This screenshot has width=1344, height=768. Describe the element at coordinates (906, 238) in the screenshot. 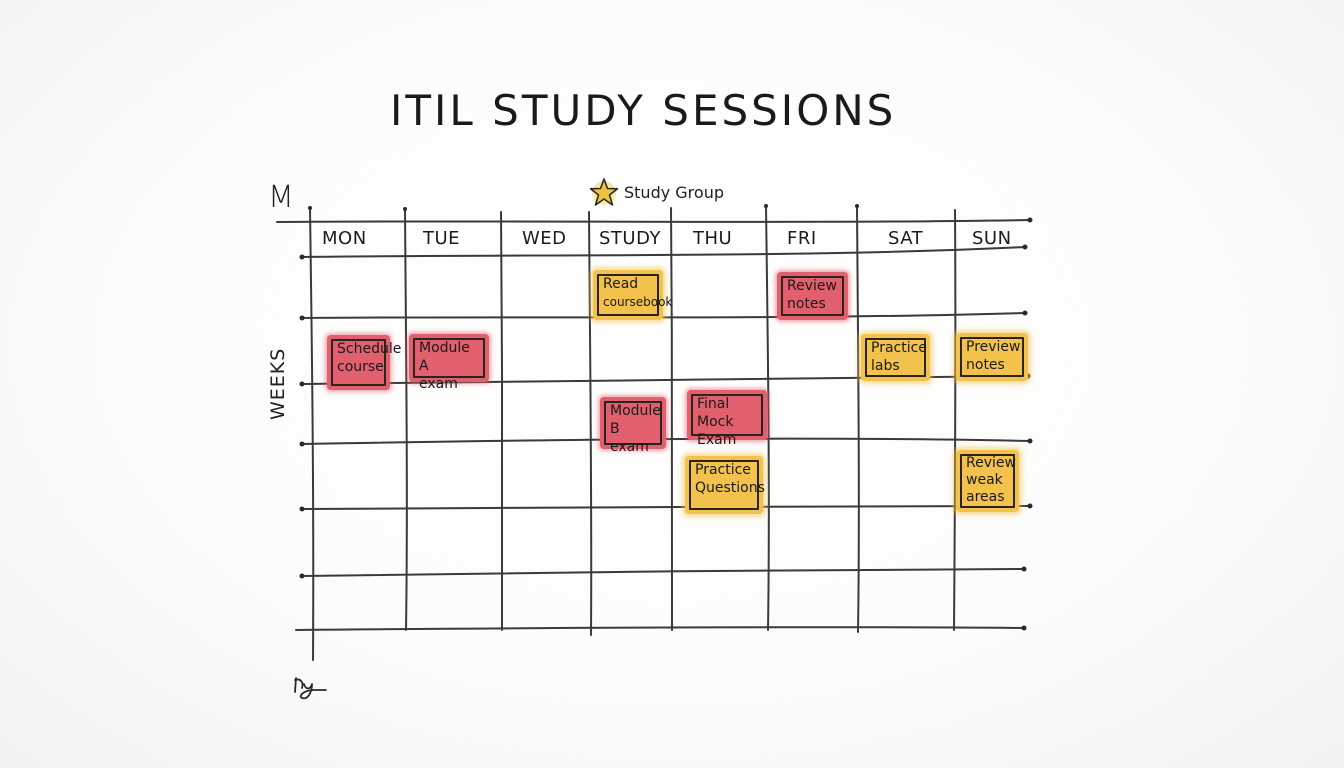

I see `day-header-sat: SAT` at that location.